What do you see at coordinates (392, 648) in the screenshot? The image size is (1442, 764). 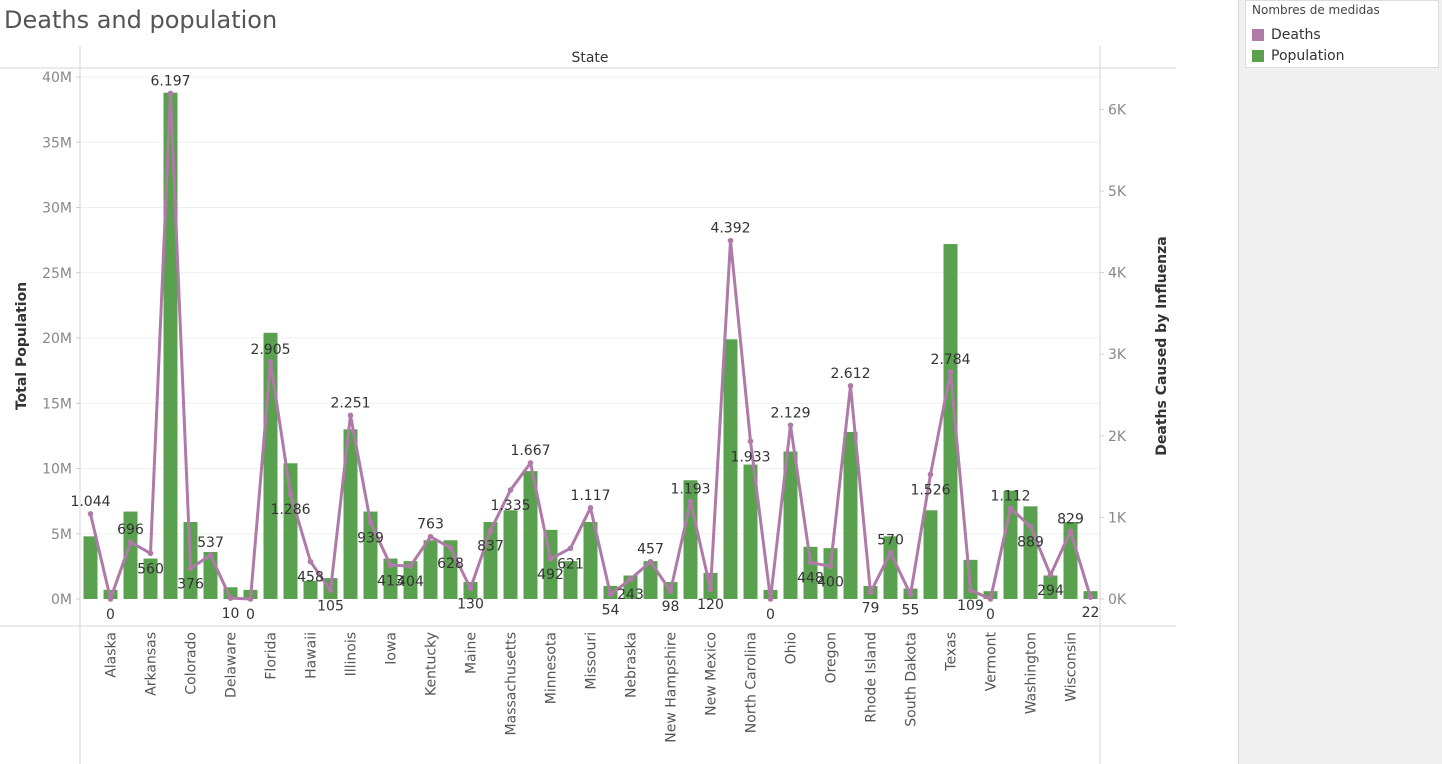 I see `x-tick-label: Iowa` at bounding box center [392, 648].